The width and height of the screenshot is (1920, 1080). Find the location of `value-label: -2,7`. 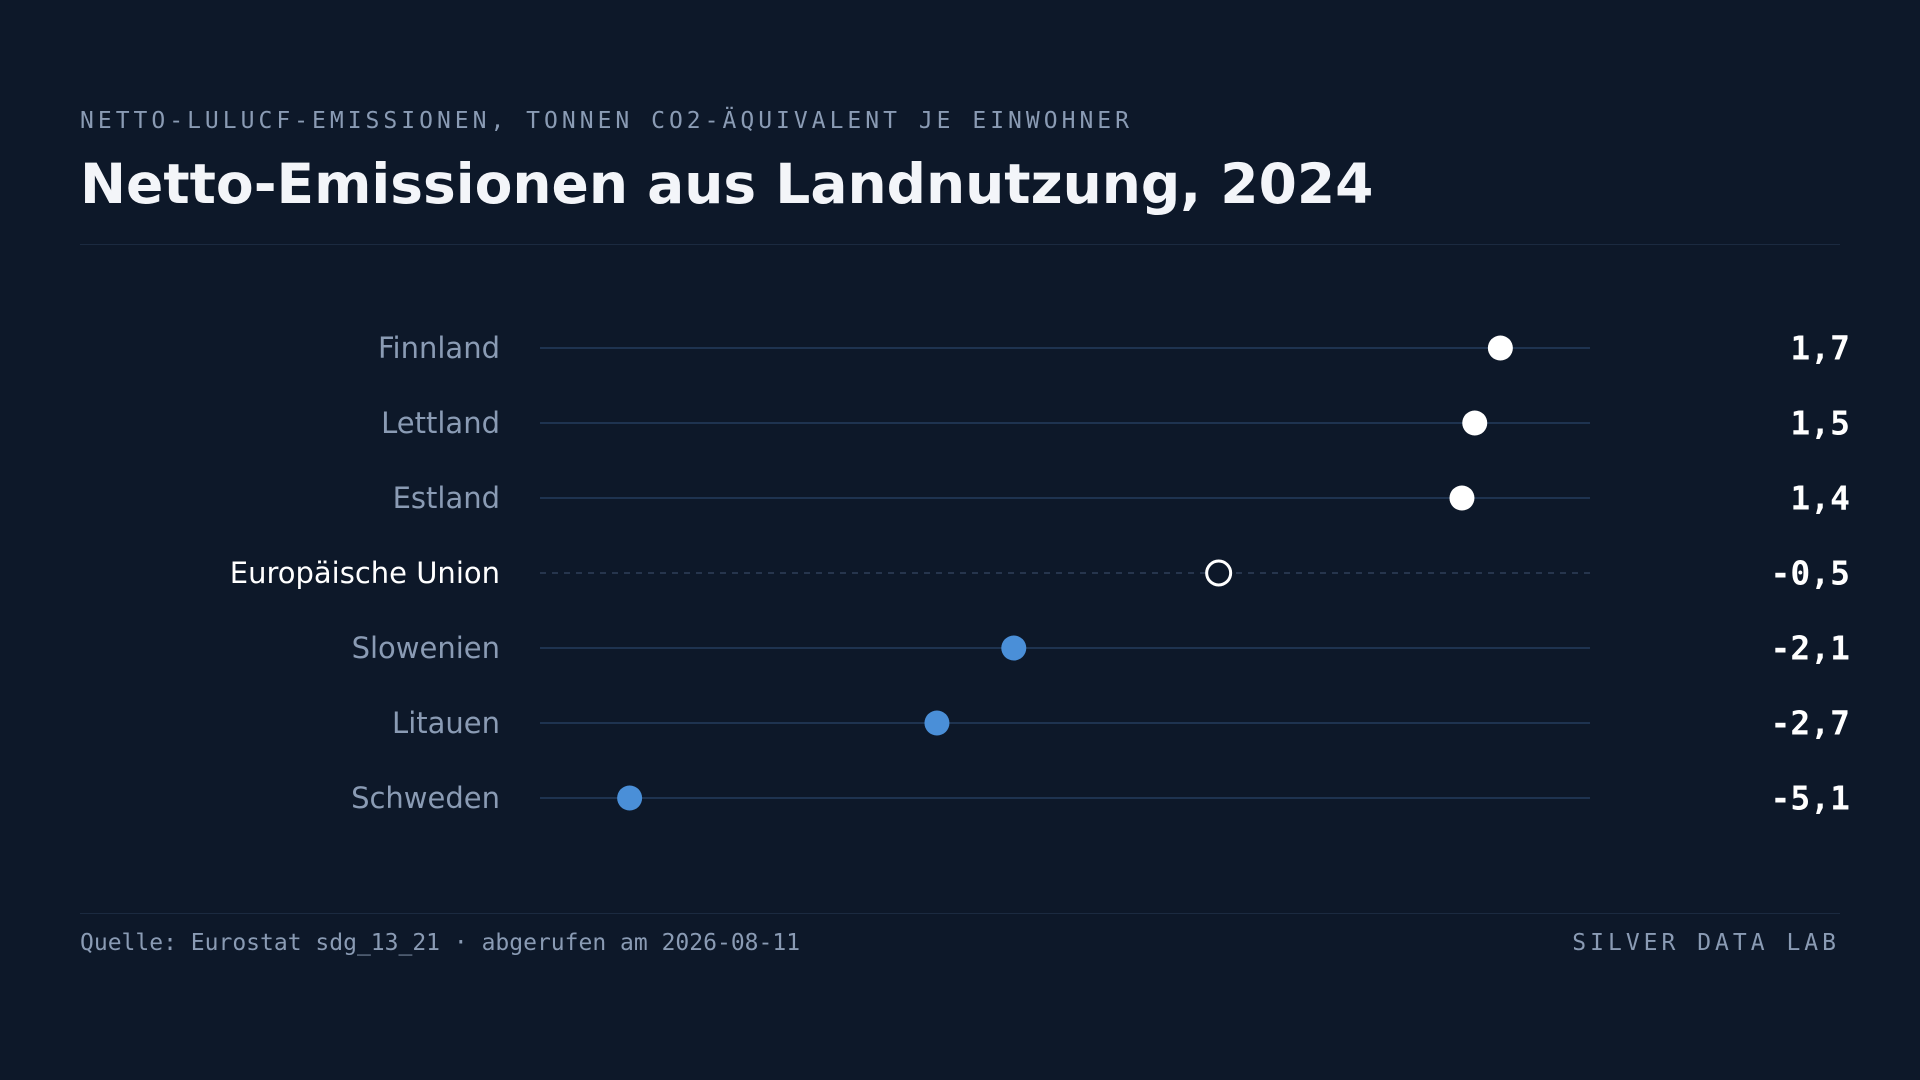

value-label: -2,7 is located at coordinates (1810, 723).